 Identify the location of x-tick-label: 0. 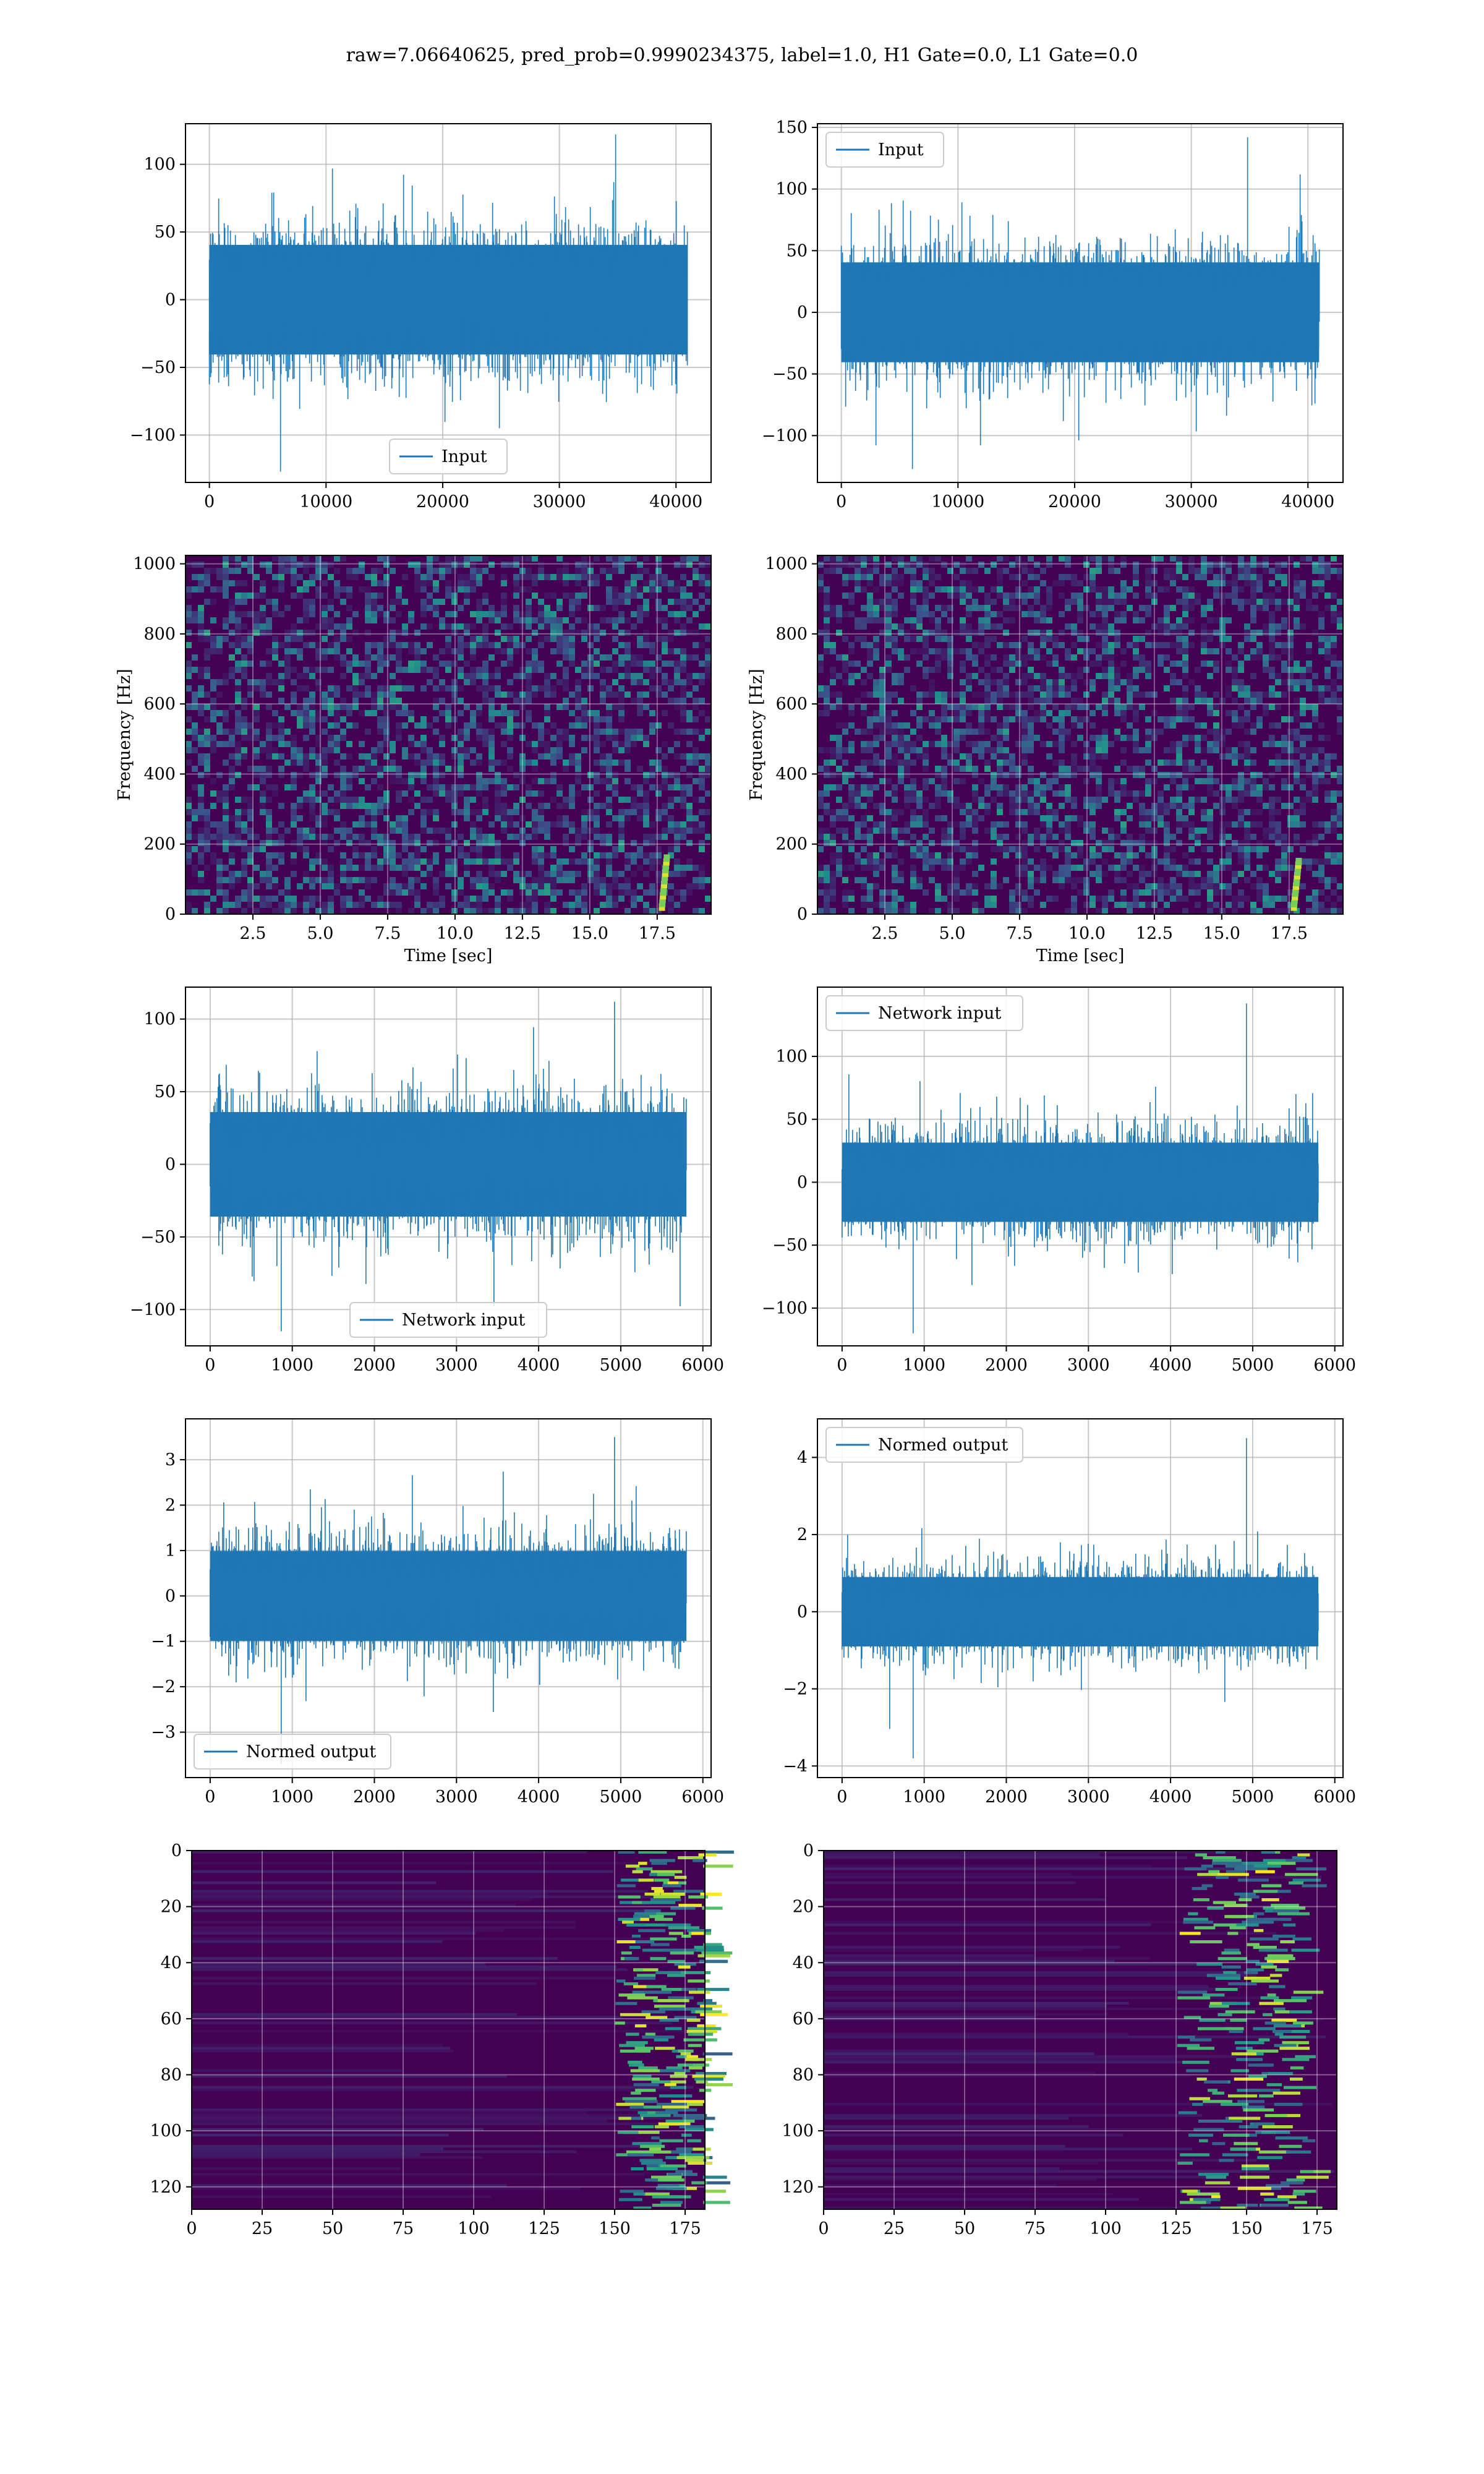
(841, 501).